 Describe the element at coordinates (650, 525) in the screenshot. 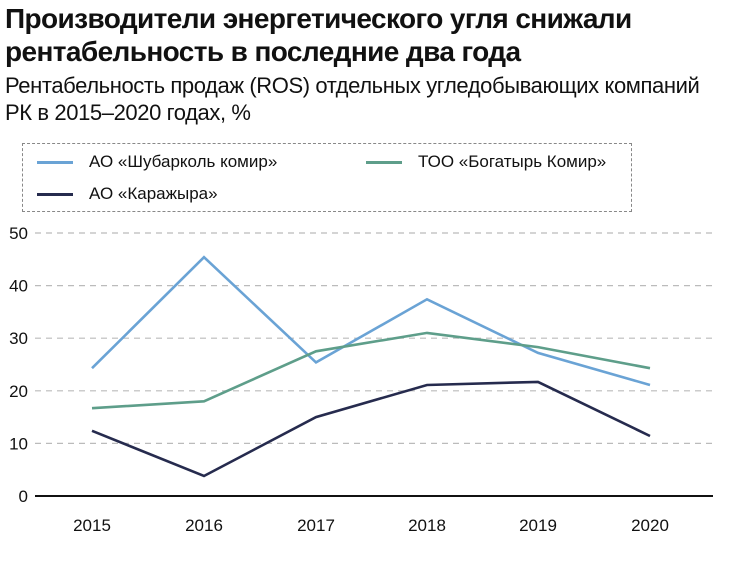

I see `x-tick-label: 2020` at that location.